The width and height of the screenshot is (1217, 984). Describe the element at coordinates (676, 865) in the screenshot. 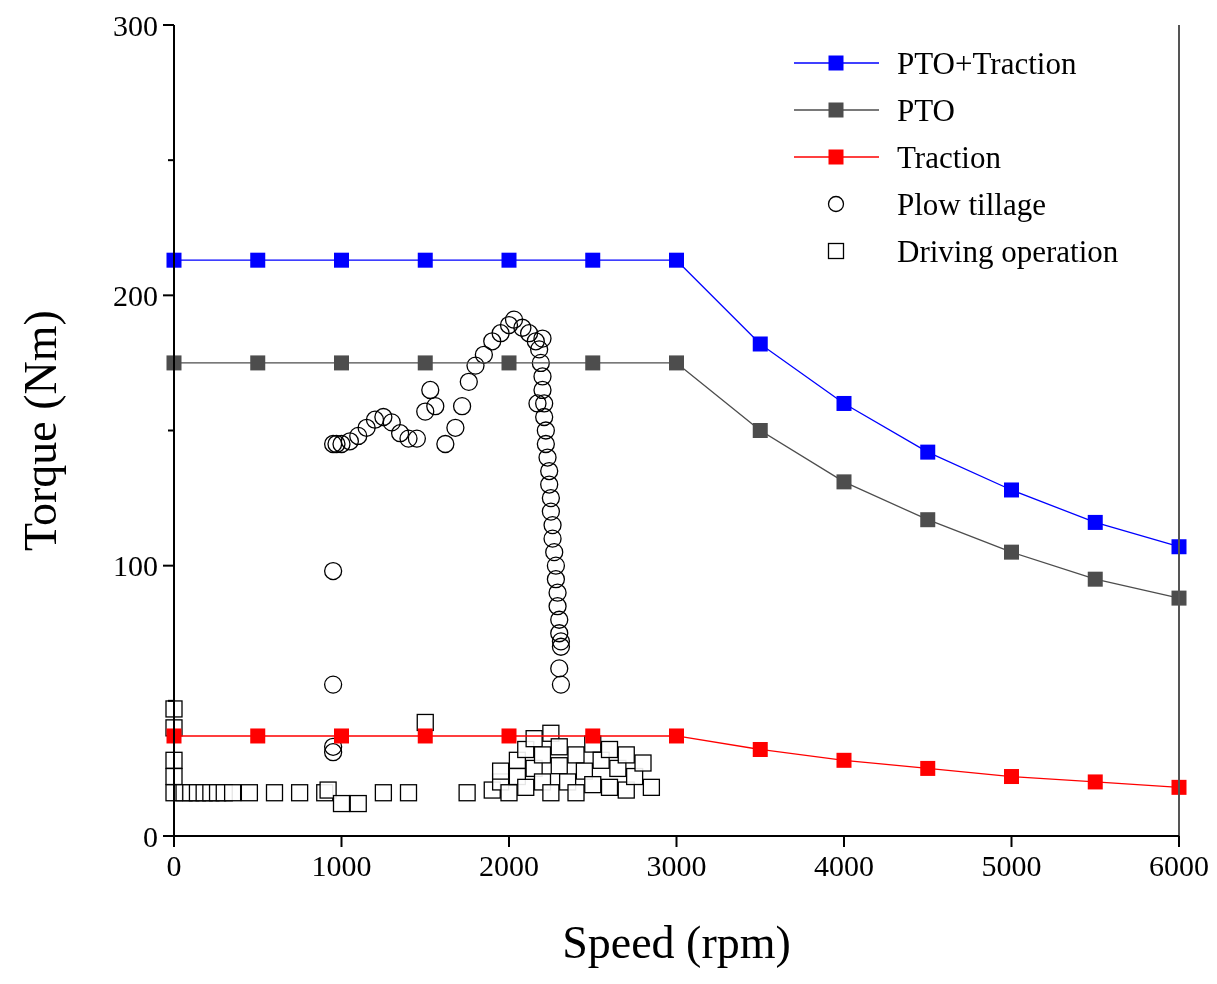

I see `x-tick-label: 3000` at that location.